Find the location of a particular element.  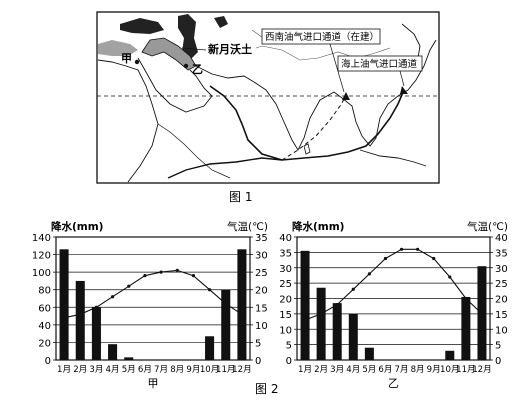

black-sea is located at coordinates (142, 26).